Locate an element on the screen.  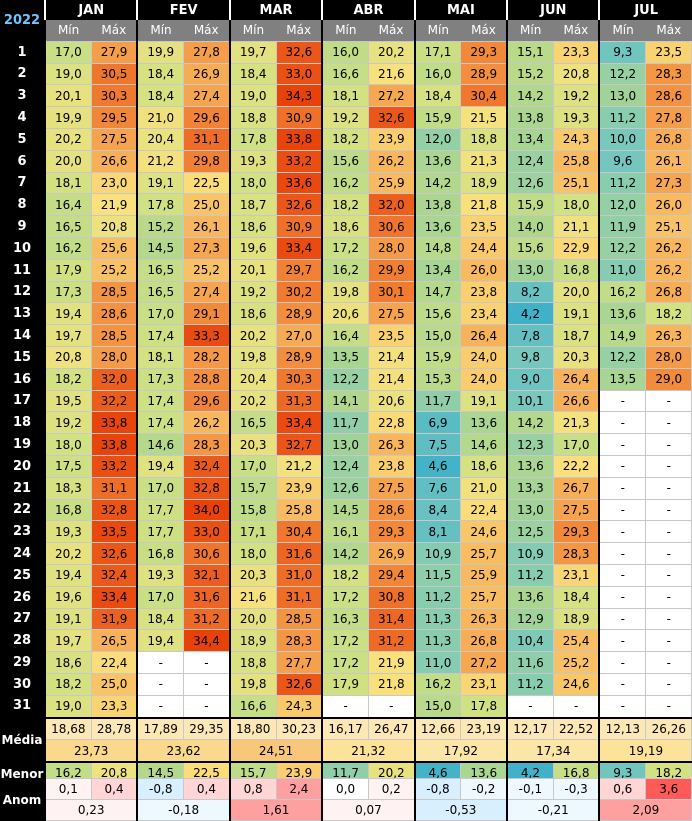
temperature-cell: 28,3 is located at coordinates (299, 641).